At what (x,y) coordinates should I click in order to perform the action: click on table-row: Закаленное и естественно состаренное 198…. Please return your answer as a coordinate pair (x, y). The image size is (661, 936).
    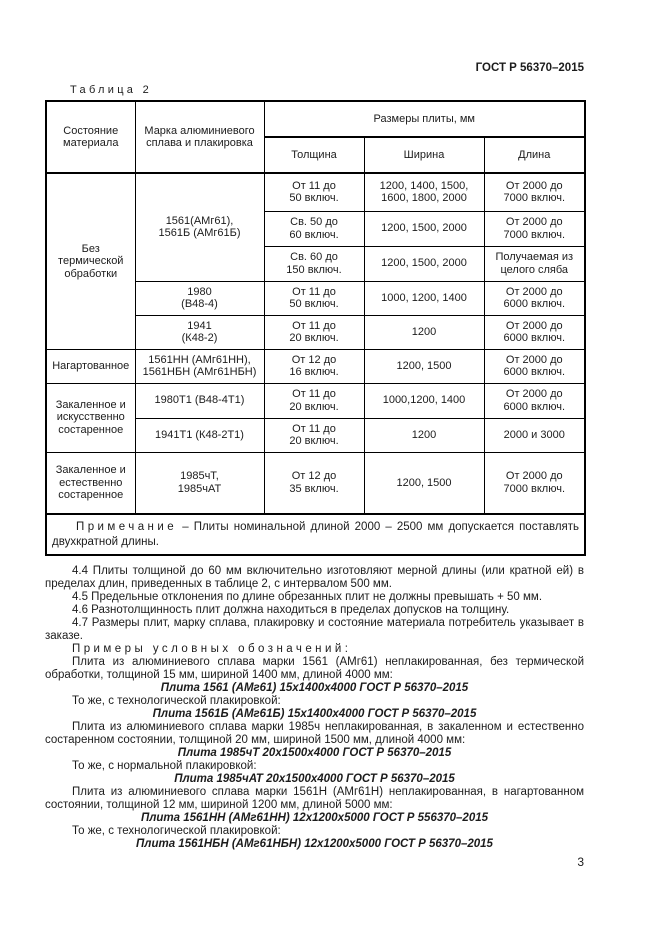
    Looking at the image, I should click on (315, 483).